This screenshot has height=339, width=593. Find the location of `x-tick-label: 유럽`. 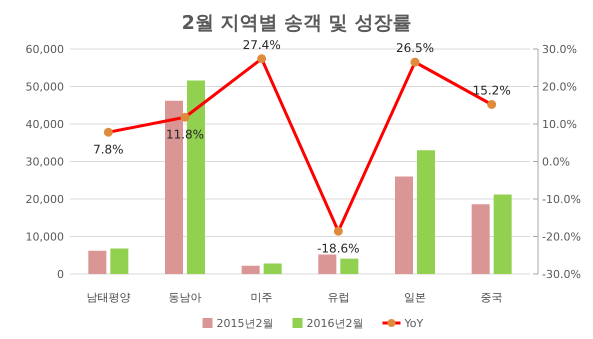

x-tick-label: 유럽 is located at coordinates (338, 297).